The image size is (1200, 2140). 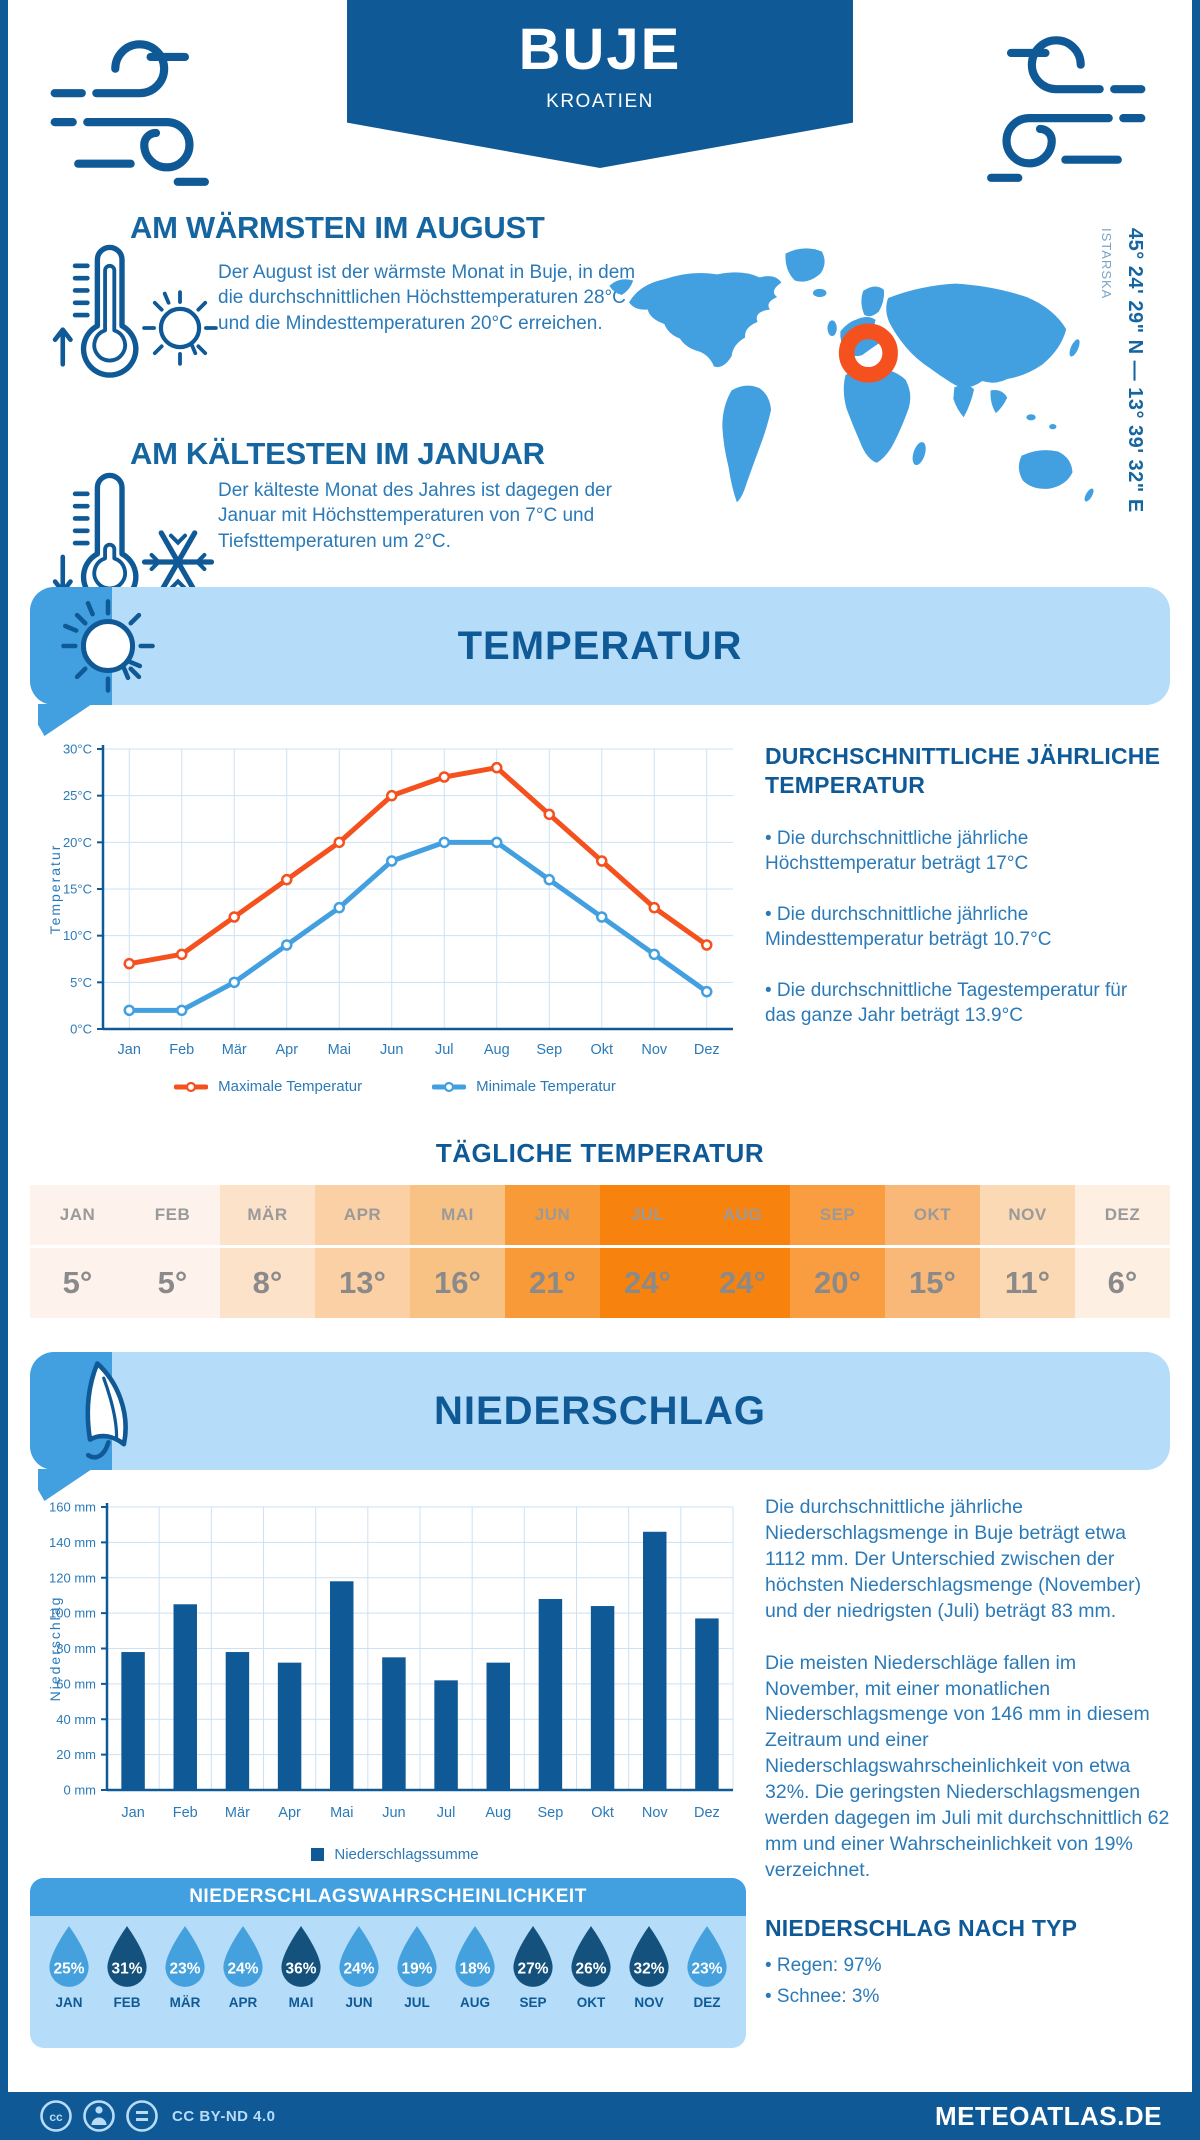 I want to click on raindrop-icon: 23%, so click(x=185, y=1956).